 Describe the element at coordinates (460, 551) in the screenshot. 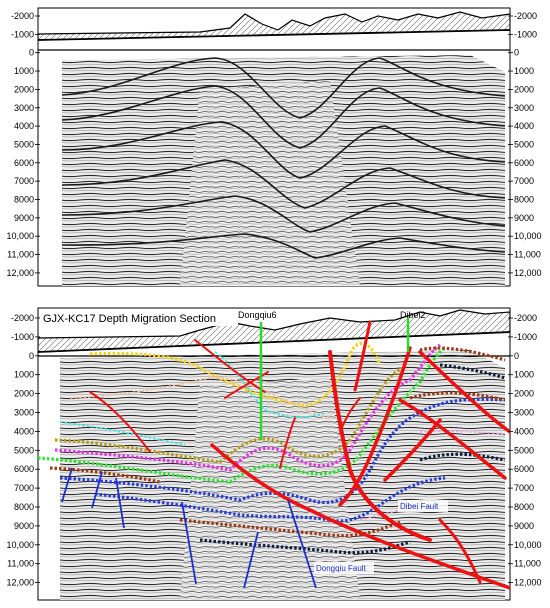

I see `fault-red-k` at that location.